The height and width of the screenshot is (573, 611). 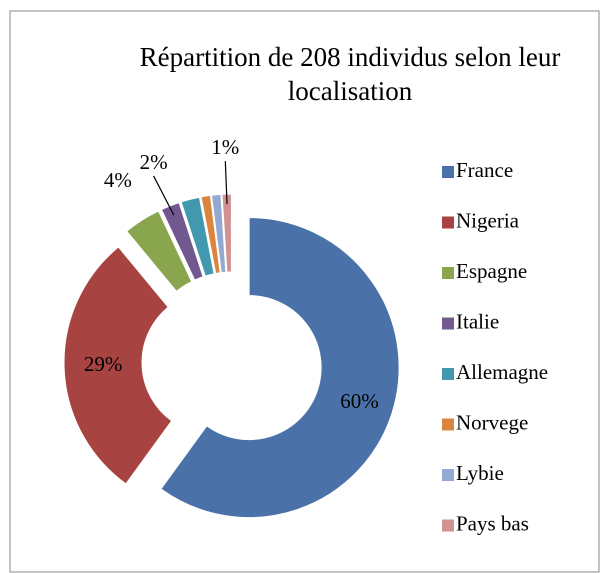 I want to click on data-label: 4%, so click(x=118, y=180).